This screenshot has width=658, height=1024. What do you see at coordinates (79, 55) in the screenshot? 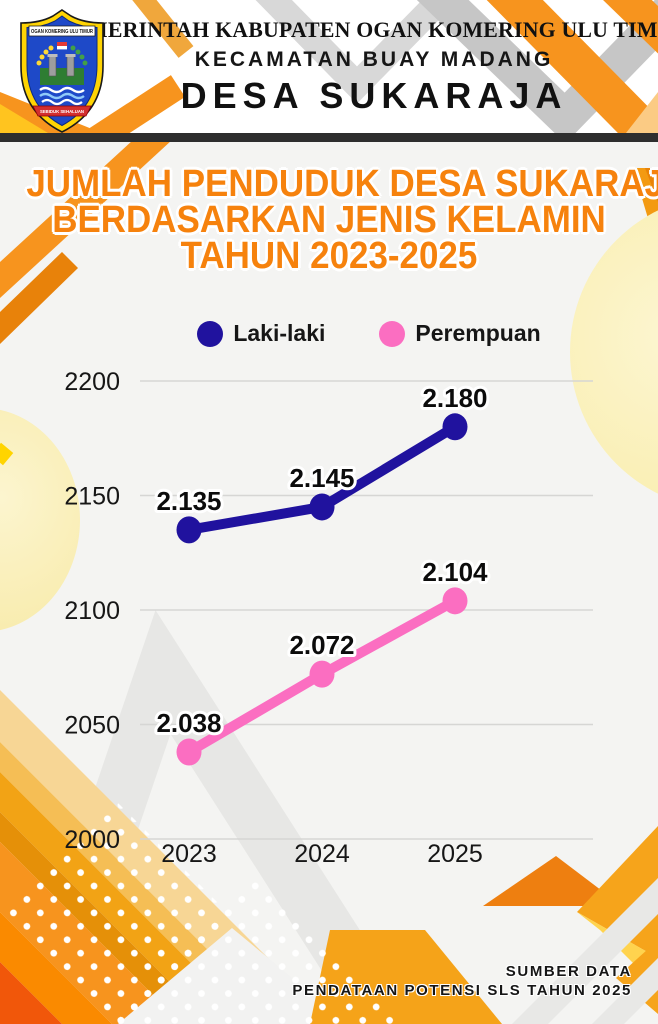
I see `logo-green-dots` at bounding box center [79, 55].